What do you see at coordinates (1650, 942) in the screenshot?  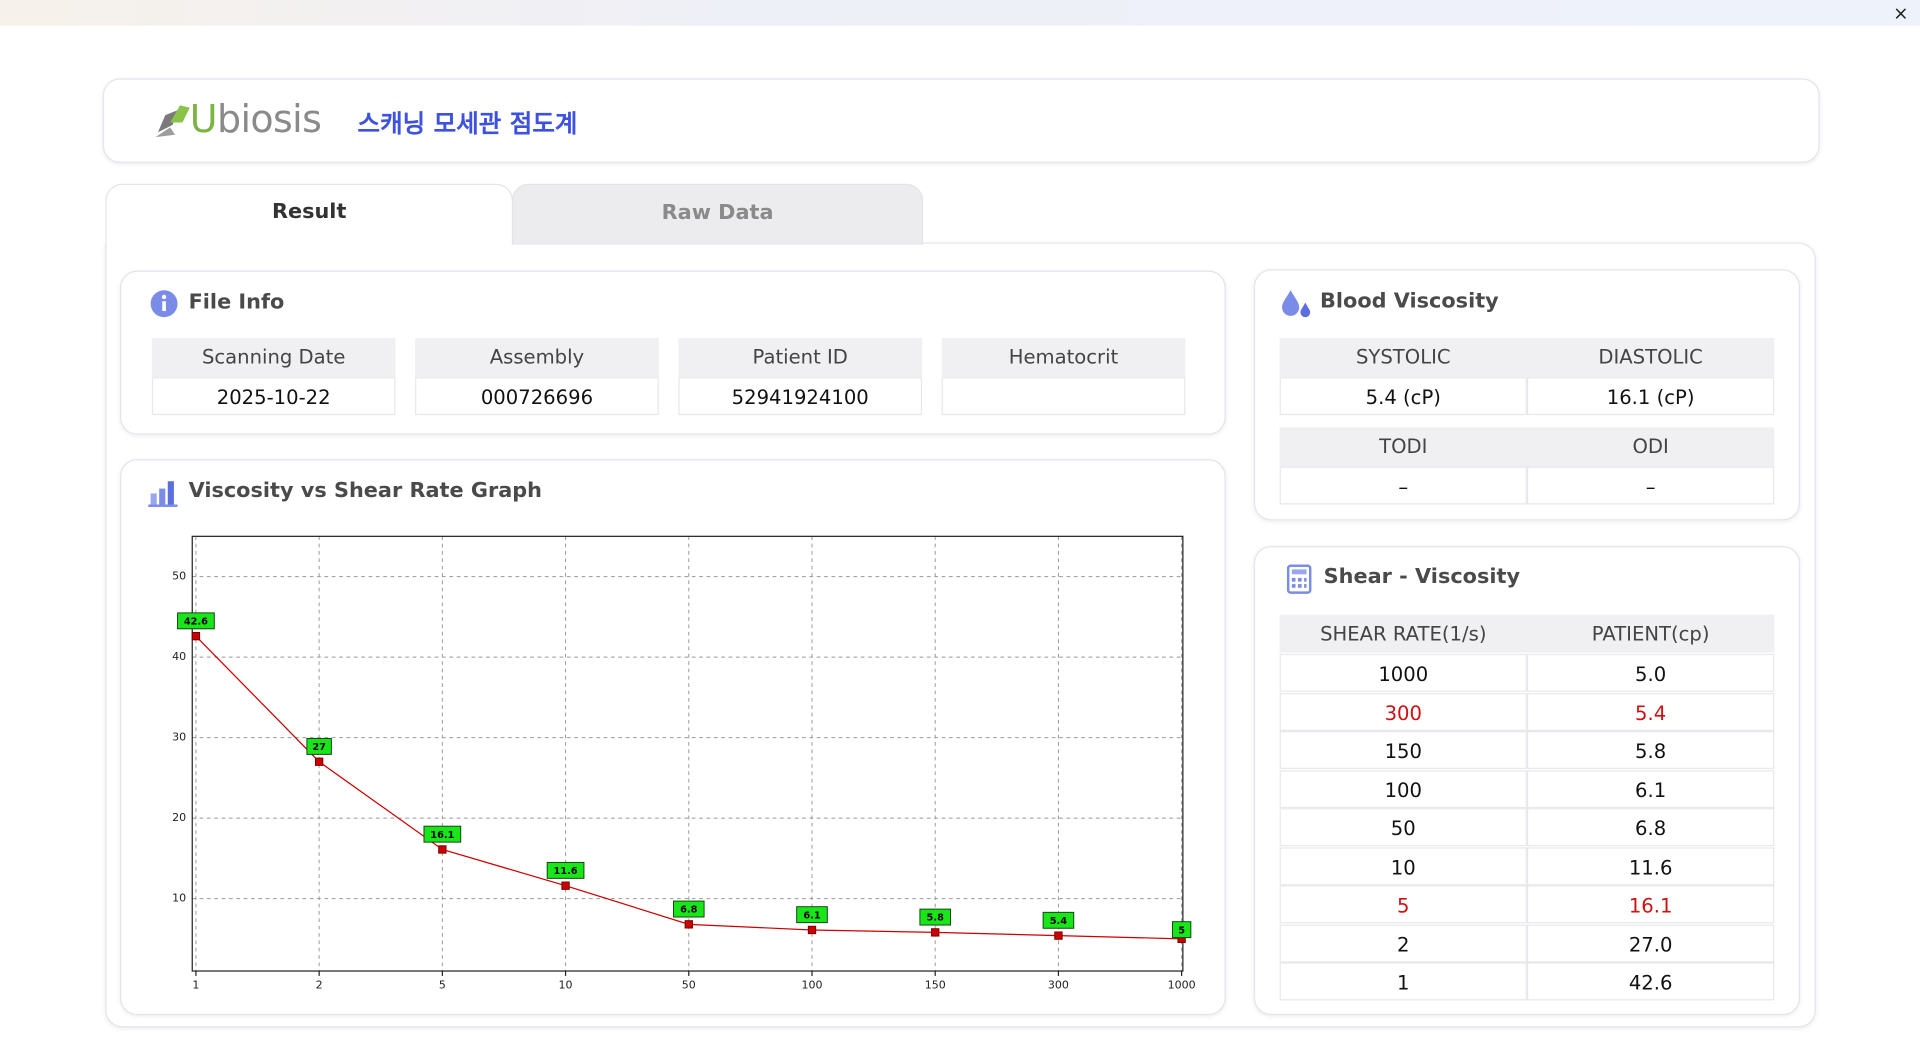 I see `table-cell: 27.0` at bounding box center [1650, 942].